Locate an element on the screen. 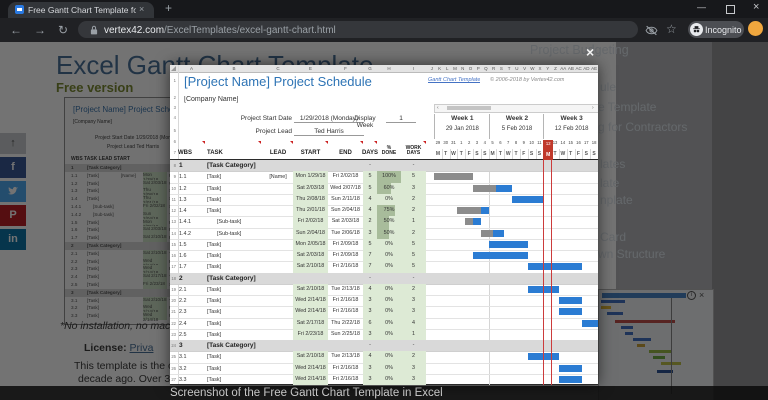 The image size is (768, 400). day-number: 9 is located at coordinates (523, 142).